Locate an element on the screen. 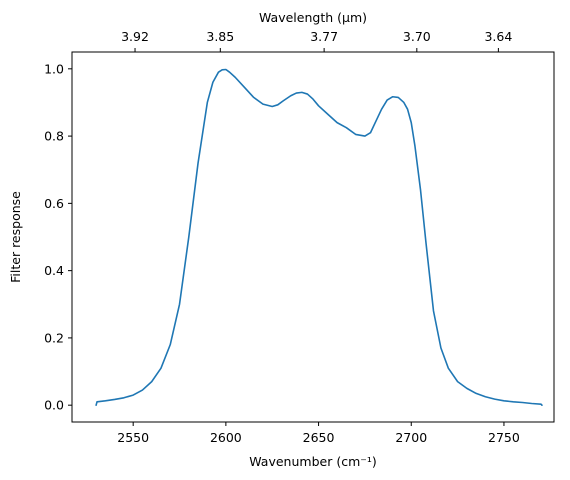 The image size is (570, 480). top-tick-label: 3.77 is located at coordinates (324, 36).